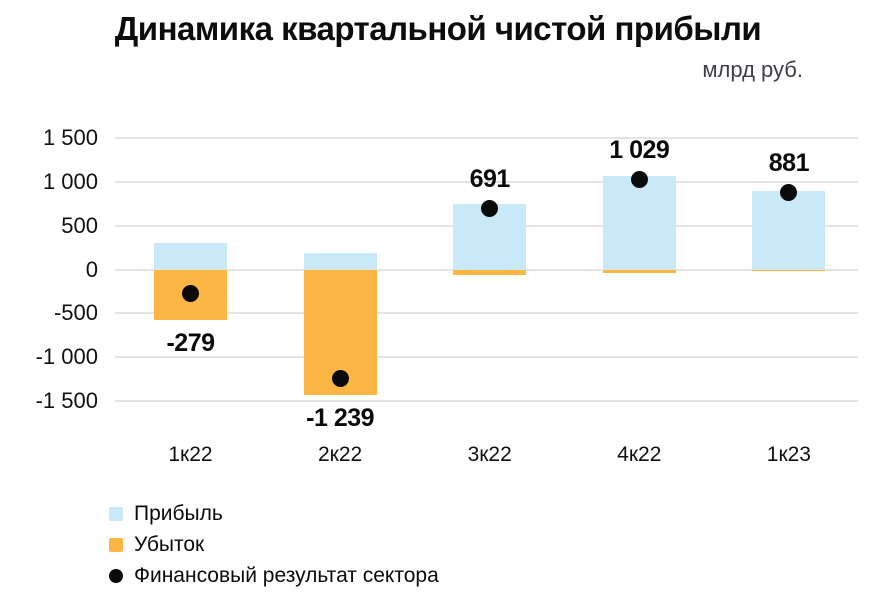 This screenshot has height=602, width=876. What do you see at coordinates (178, 513) in the screenshot?
I see `legend-item-label: Прибыль` at bounding box center [178, 513].